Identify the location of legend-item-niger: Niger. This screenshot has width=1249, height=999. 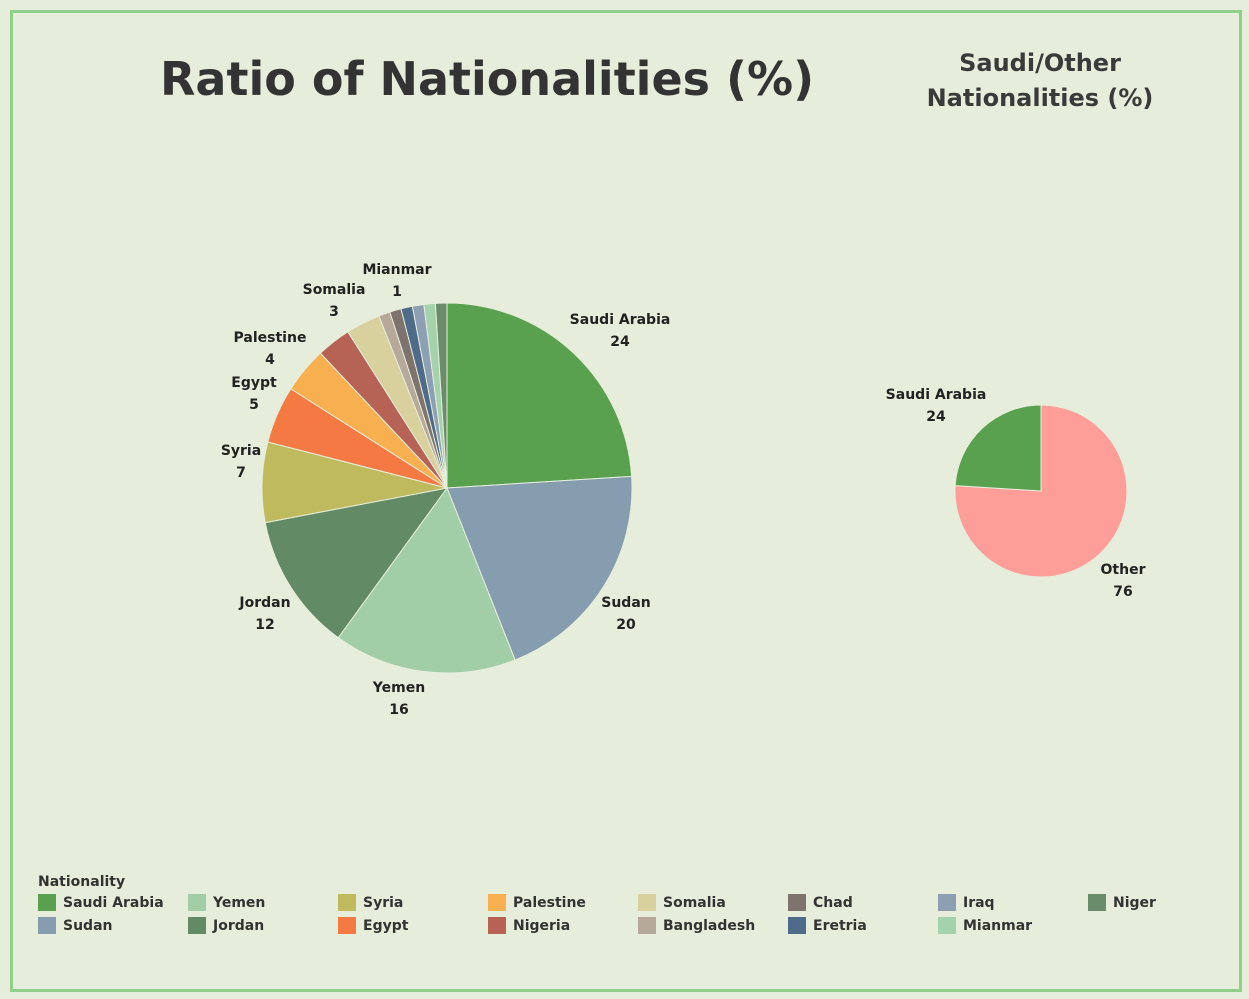
(1163, 902).